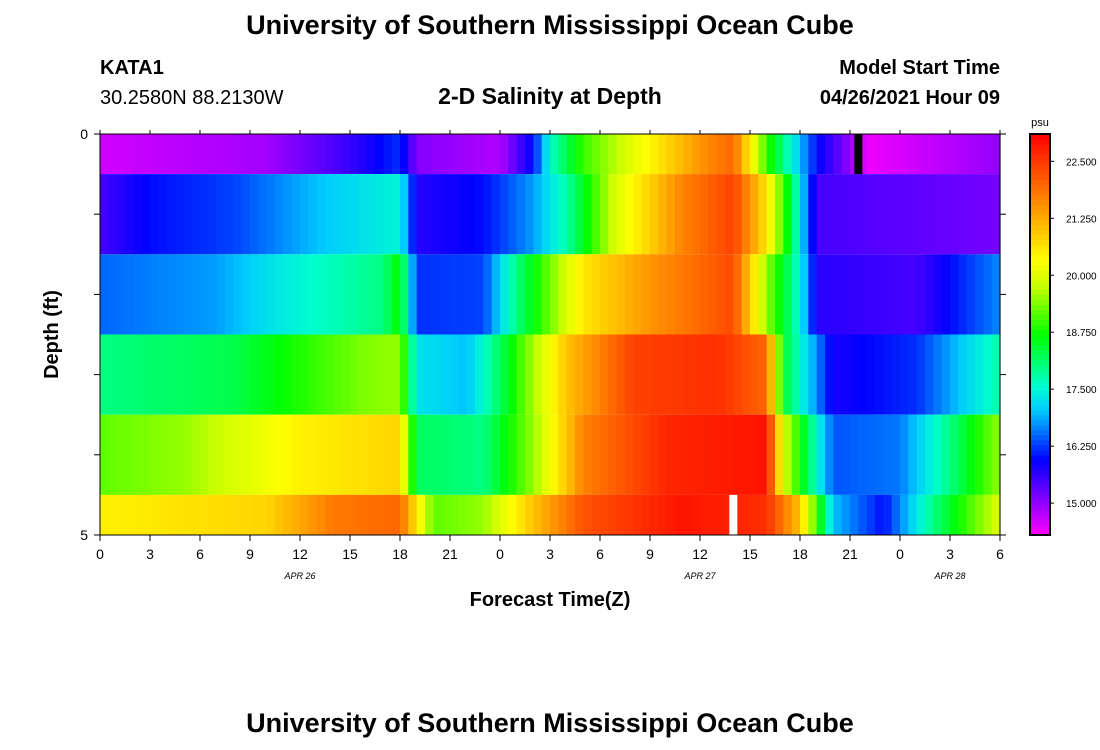 The width and height of the screenshot is (1100, 750). Describe the element at coordinates (52, 334) in the screenshot. I see `y-axis-label: Depth (ft)` at that location.